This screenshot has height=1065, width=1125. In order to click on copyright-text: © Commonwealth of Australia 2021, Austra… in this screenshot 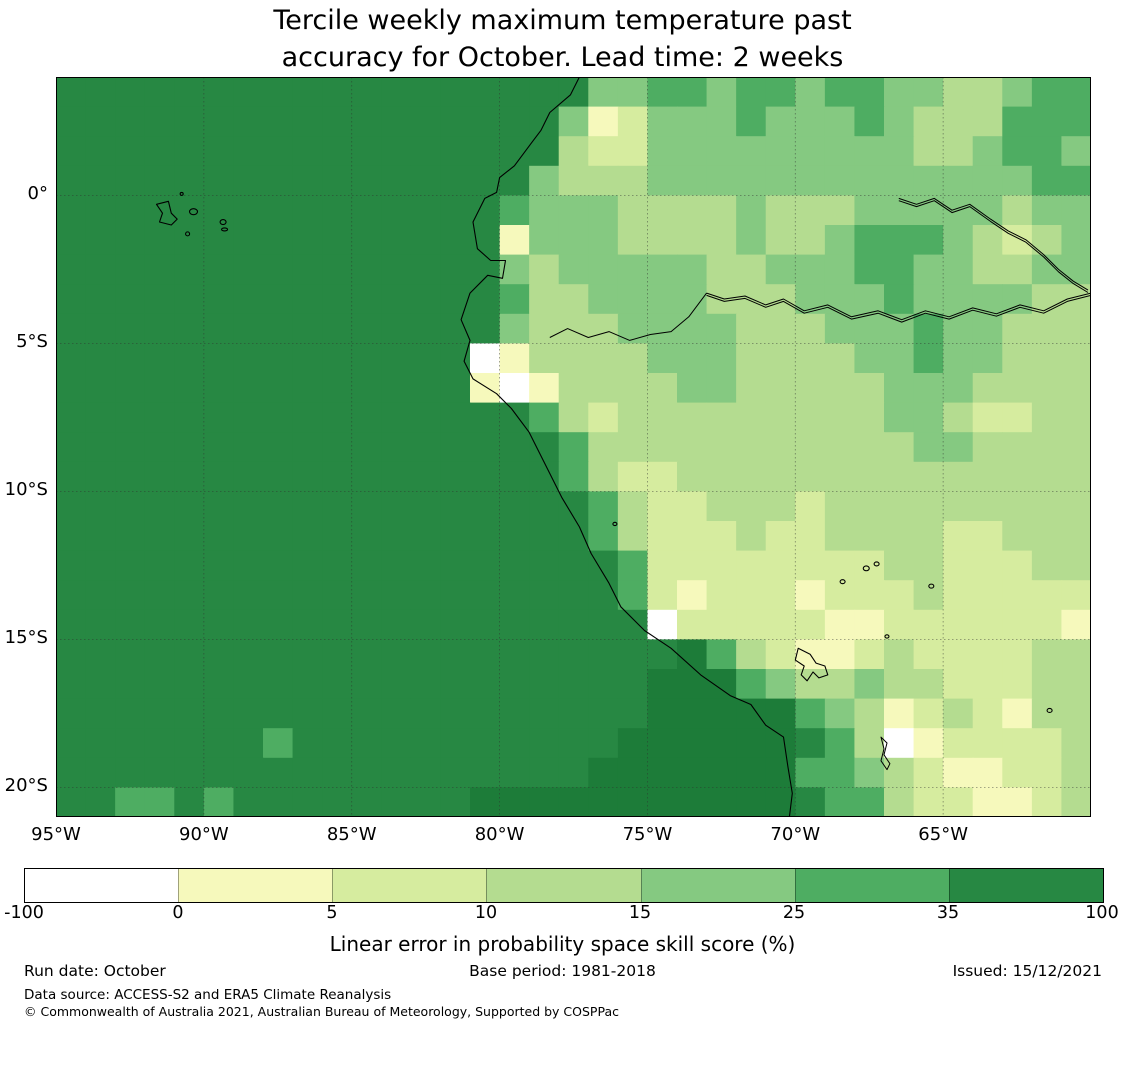, I will do `click(321, 1011)`.